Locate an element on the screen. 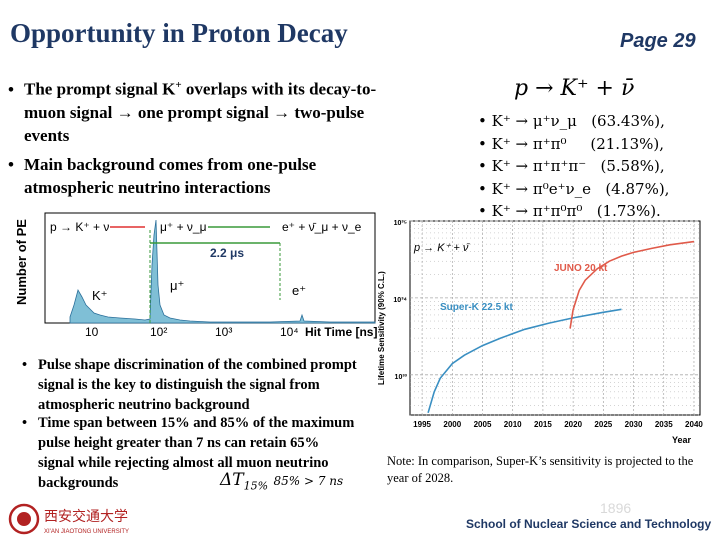 The image size is (720, 542). decay-row: • K⁺ → π⁺π⁺π⁻ (5.58%), is located at coordinates (571, 166).